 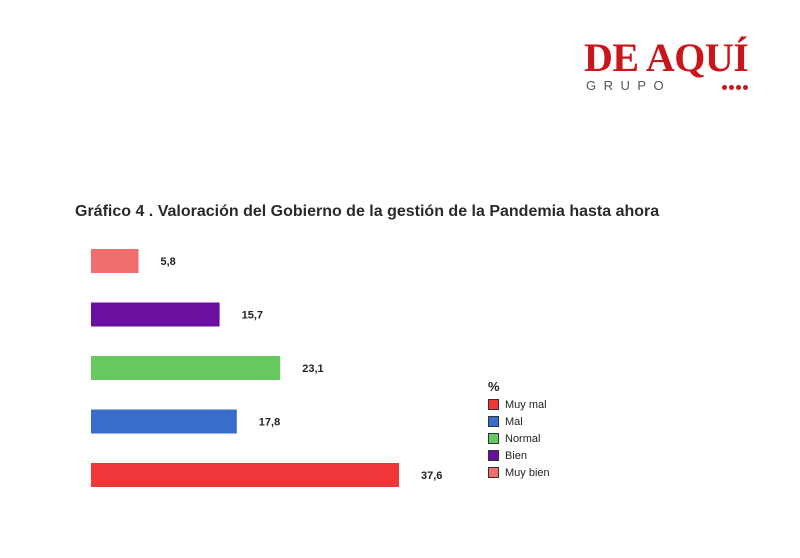 I want to click on legend-label: Bien, so click(x=516, y=455).